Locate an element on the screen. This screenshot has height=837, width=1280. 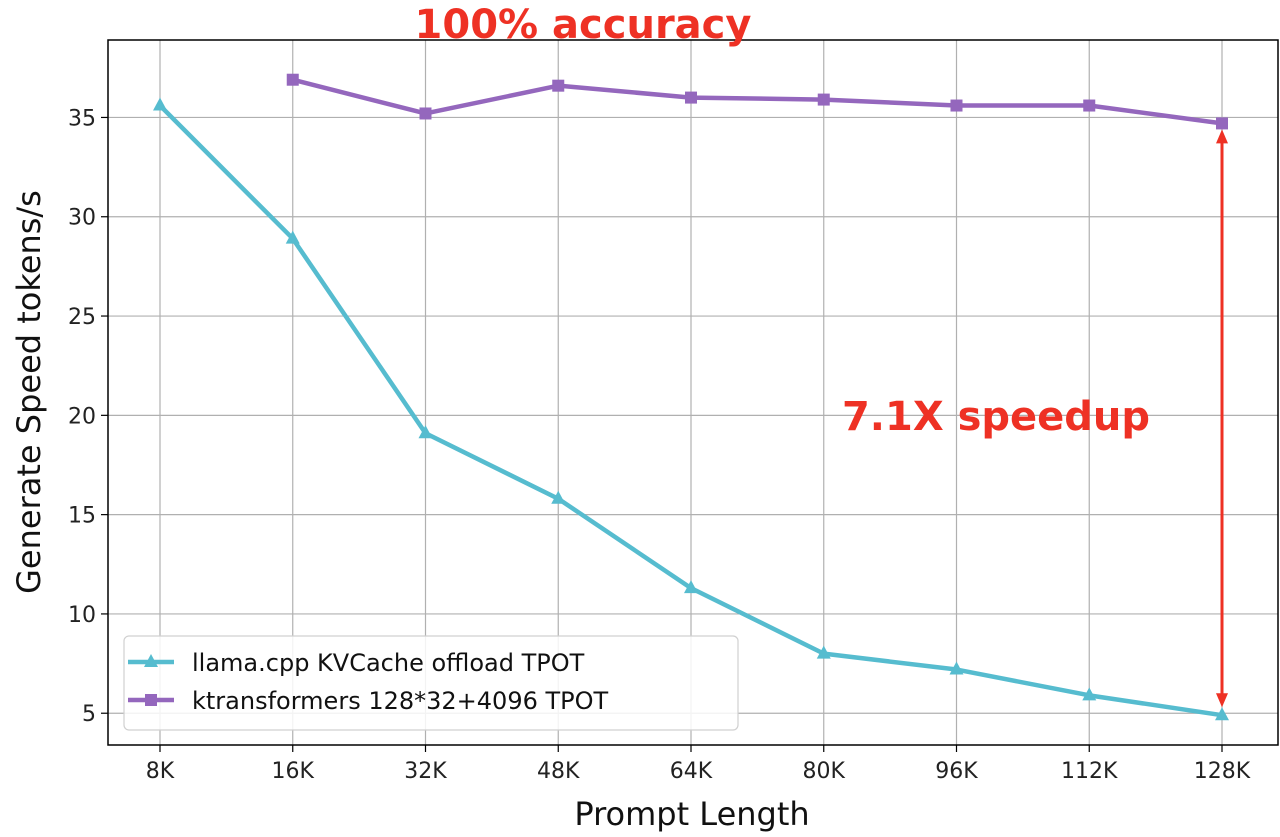
y-tick-label: 25 is located at coordinates (82, 317).